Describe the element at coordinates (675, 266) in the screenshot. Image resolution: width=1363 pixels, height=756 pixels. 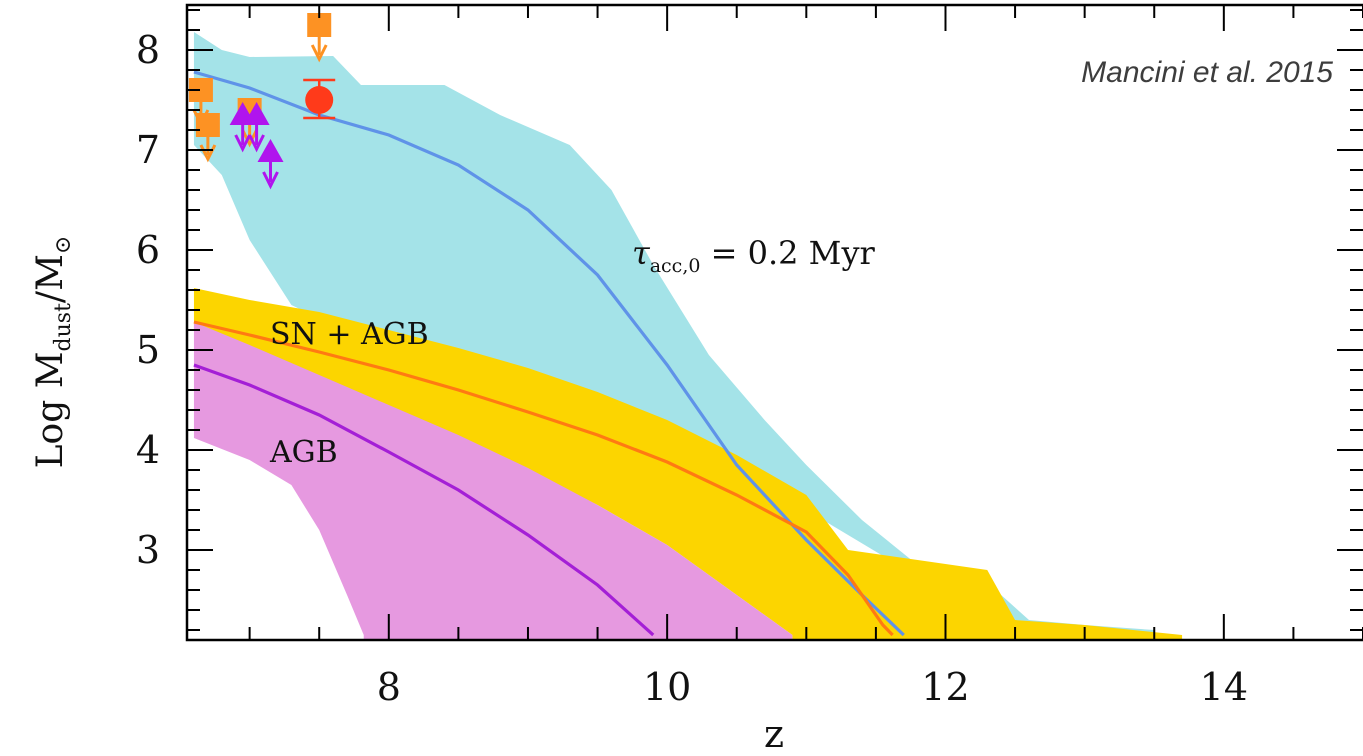
I see `tau-subscript: acc,0` at that location.